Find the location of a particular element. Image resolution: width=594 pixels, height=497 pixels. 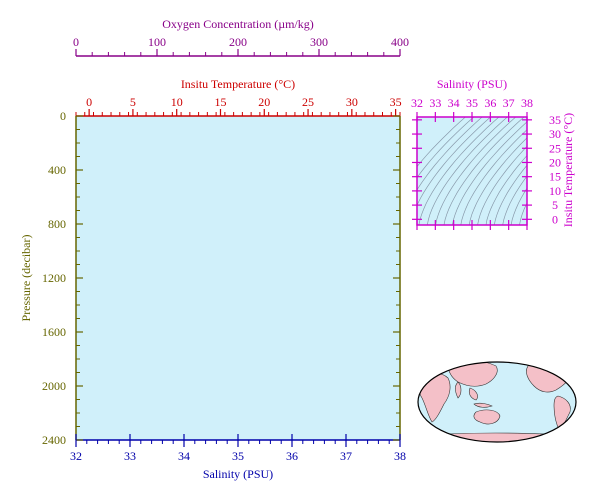

ts-tick-label: 10 is located at coordinates (555, 191).